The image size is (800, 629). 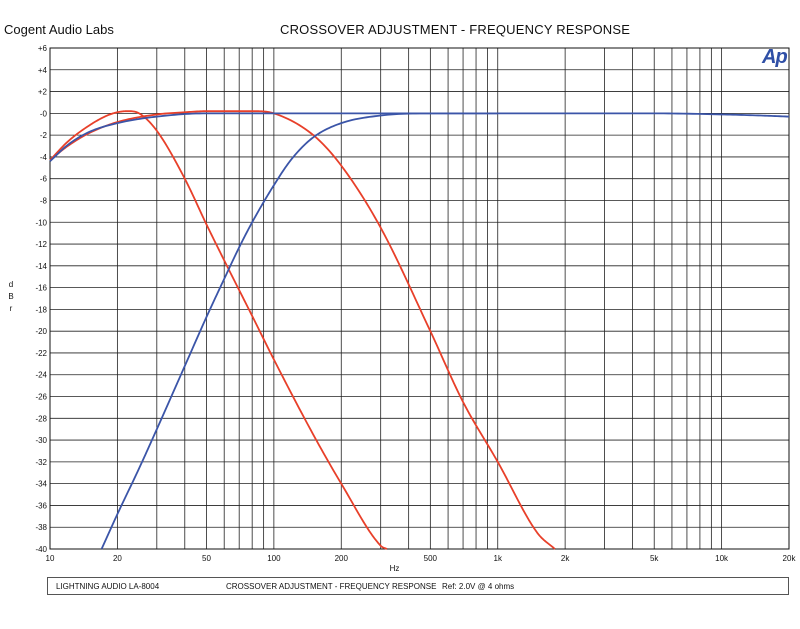 I want to click on x-tick-label: 10k, so click(x=722, y=558).